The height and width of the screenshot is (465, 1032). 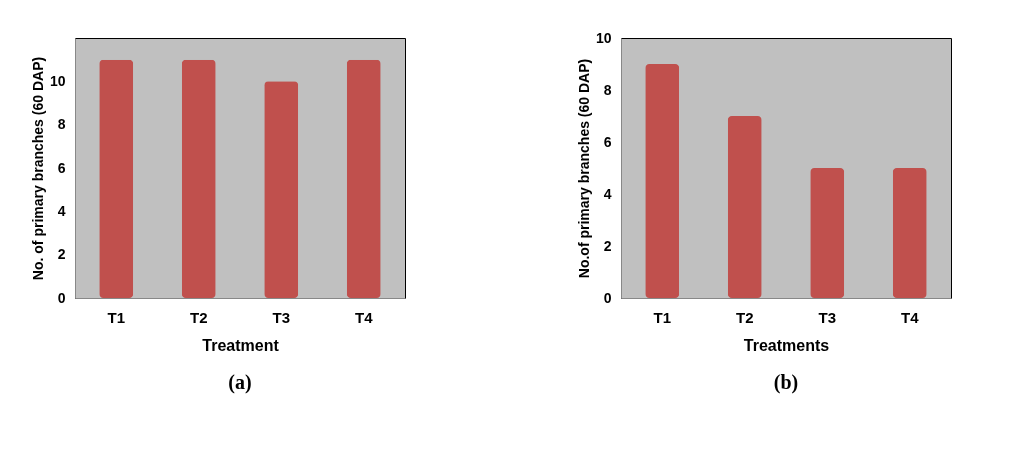 I want to click on y-axis-title: No. of primary branches (60 DAP), so click(x=37, y=168).